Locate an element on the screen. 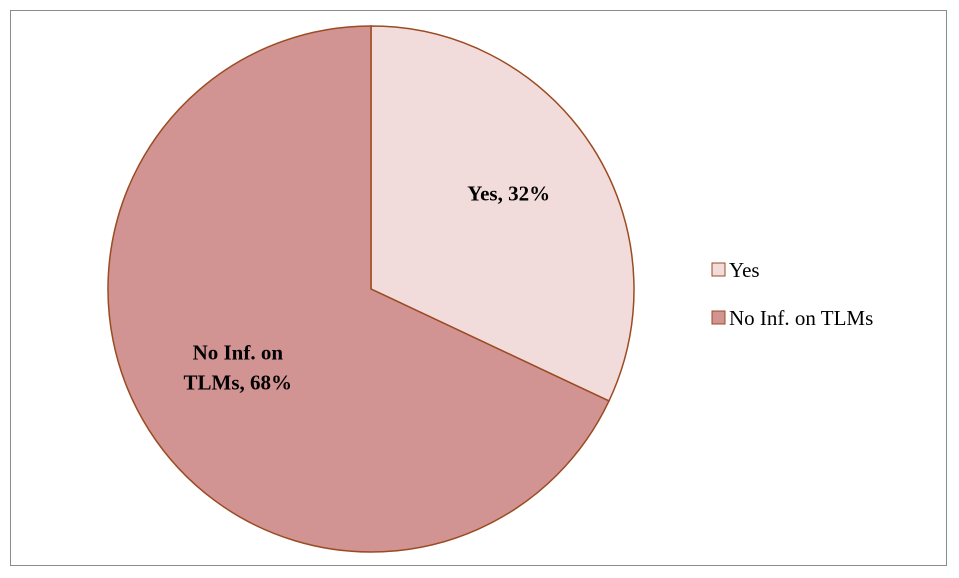  legend: Yes No Inf. on TLMs is located at coordinates (792, 294).